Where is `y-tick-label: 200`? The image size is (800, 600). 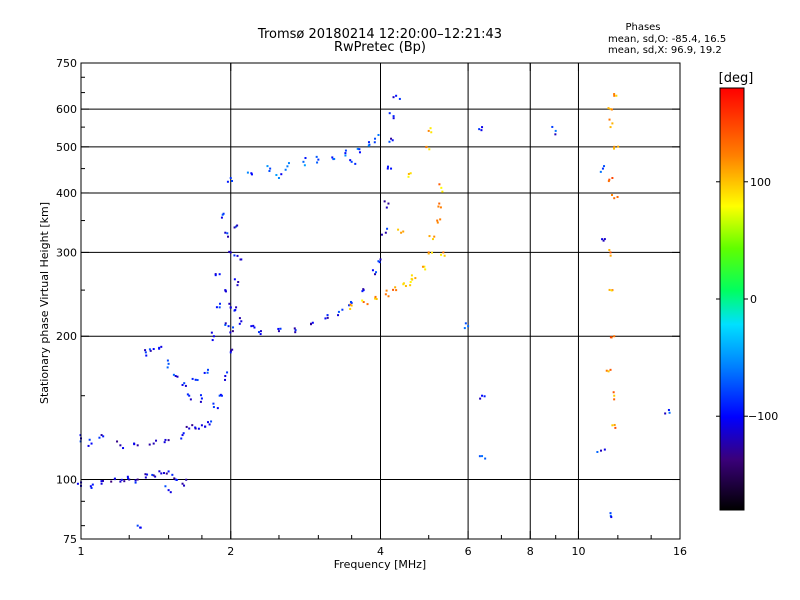
y-tick-label: 200 is located at coordinates (66, 336).